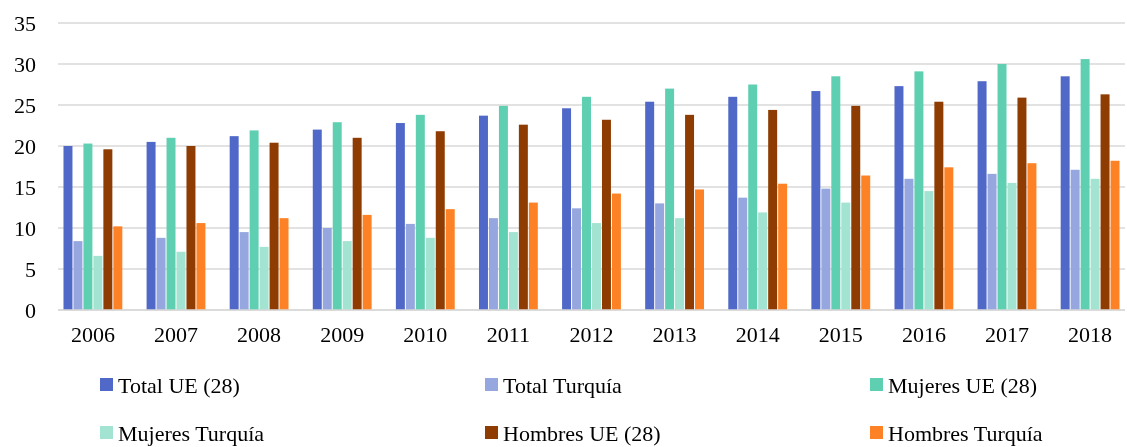  I want to click on x-tick-label: 2011, so click(508, 334).